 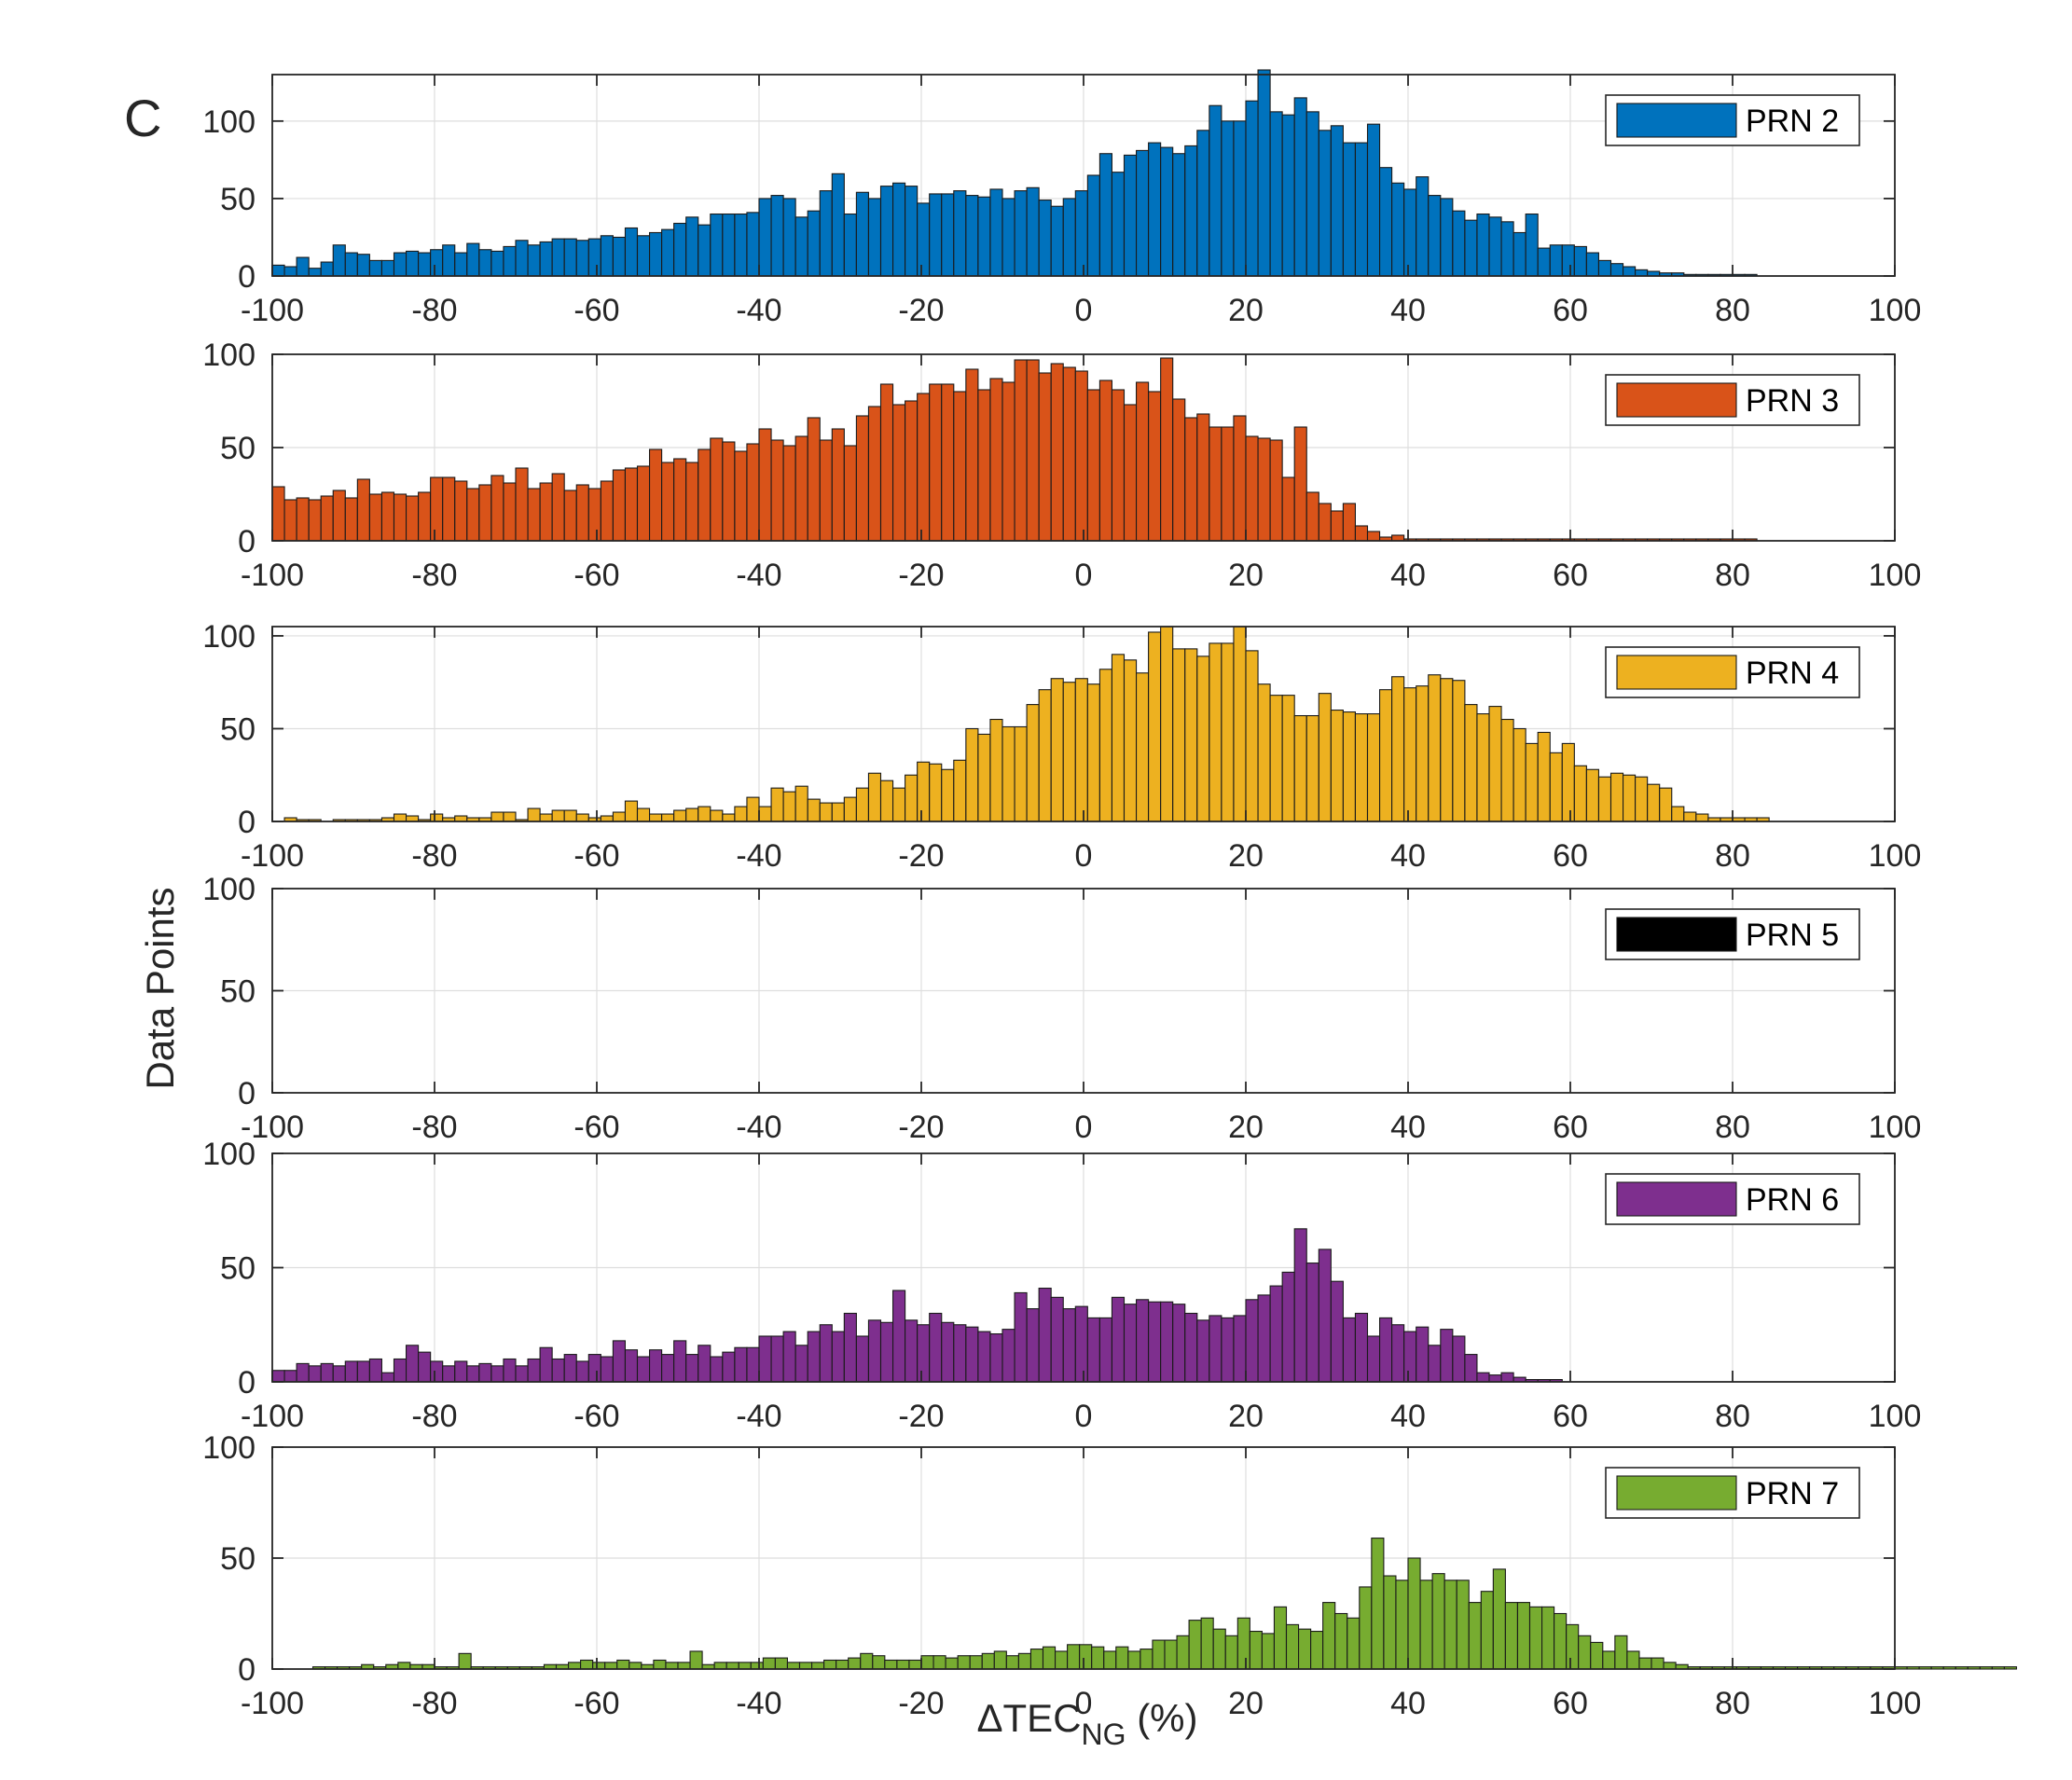 What do you see at coordinates (229, 1448) in the screenshot?
I see `y-tick-label: 100` at bounding box center [229, 1448].